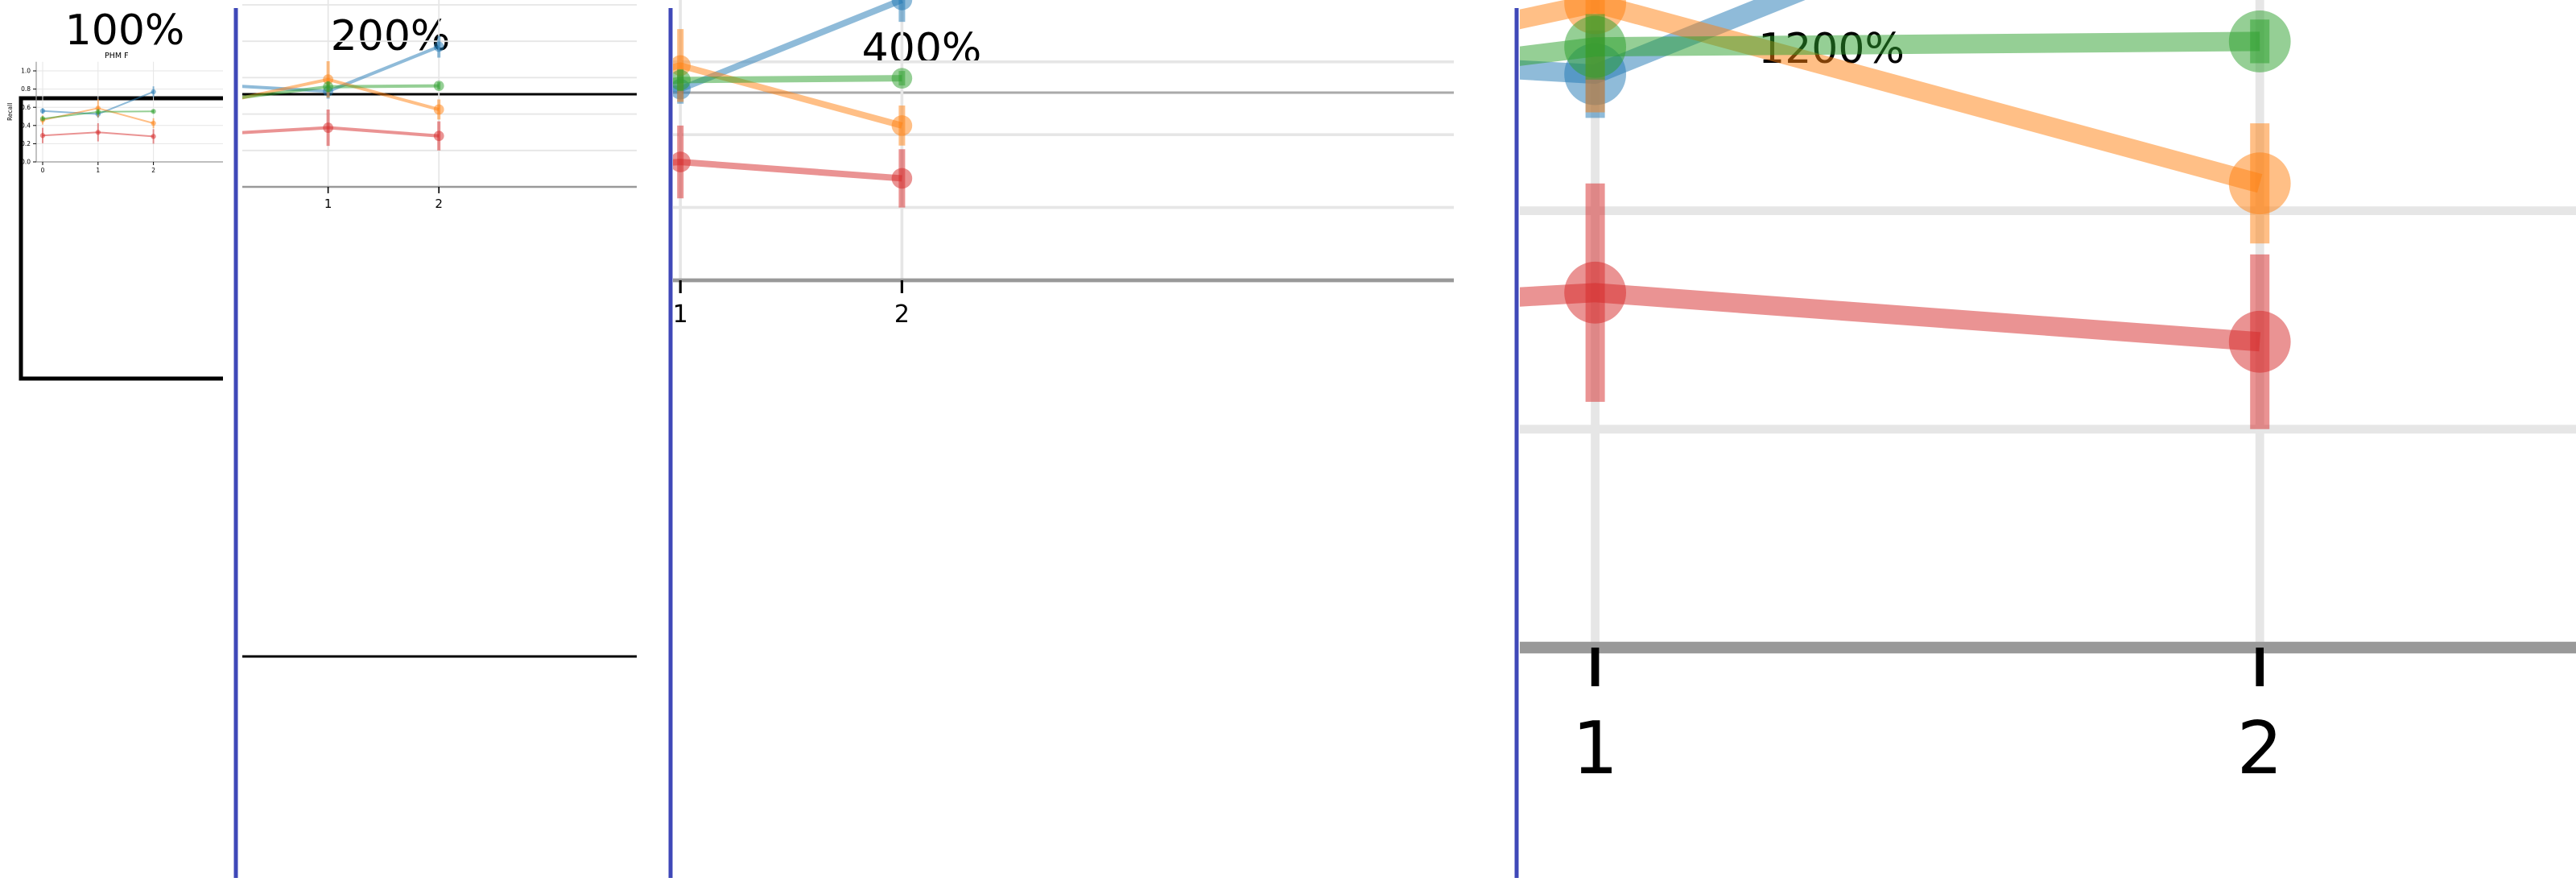 The height and width of the screenshot is (886, 2576). What do you see at coordinates (125, 30) in the screenshot?
I see `zoom-label-100: 100%` at bounding box center [125, 30].